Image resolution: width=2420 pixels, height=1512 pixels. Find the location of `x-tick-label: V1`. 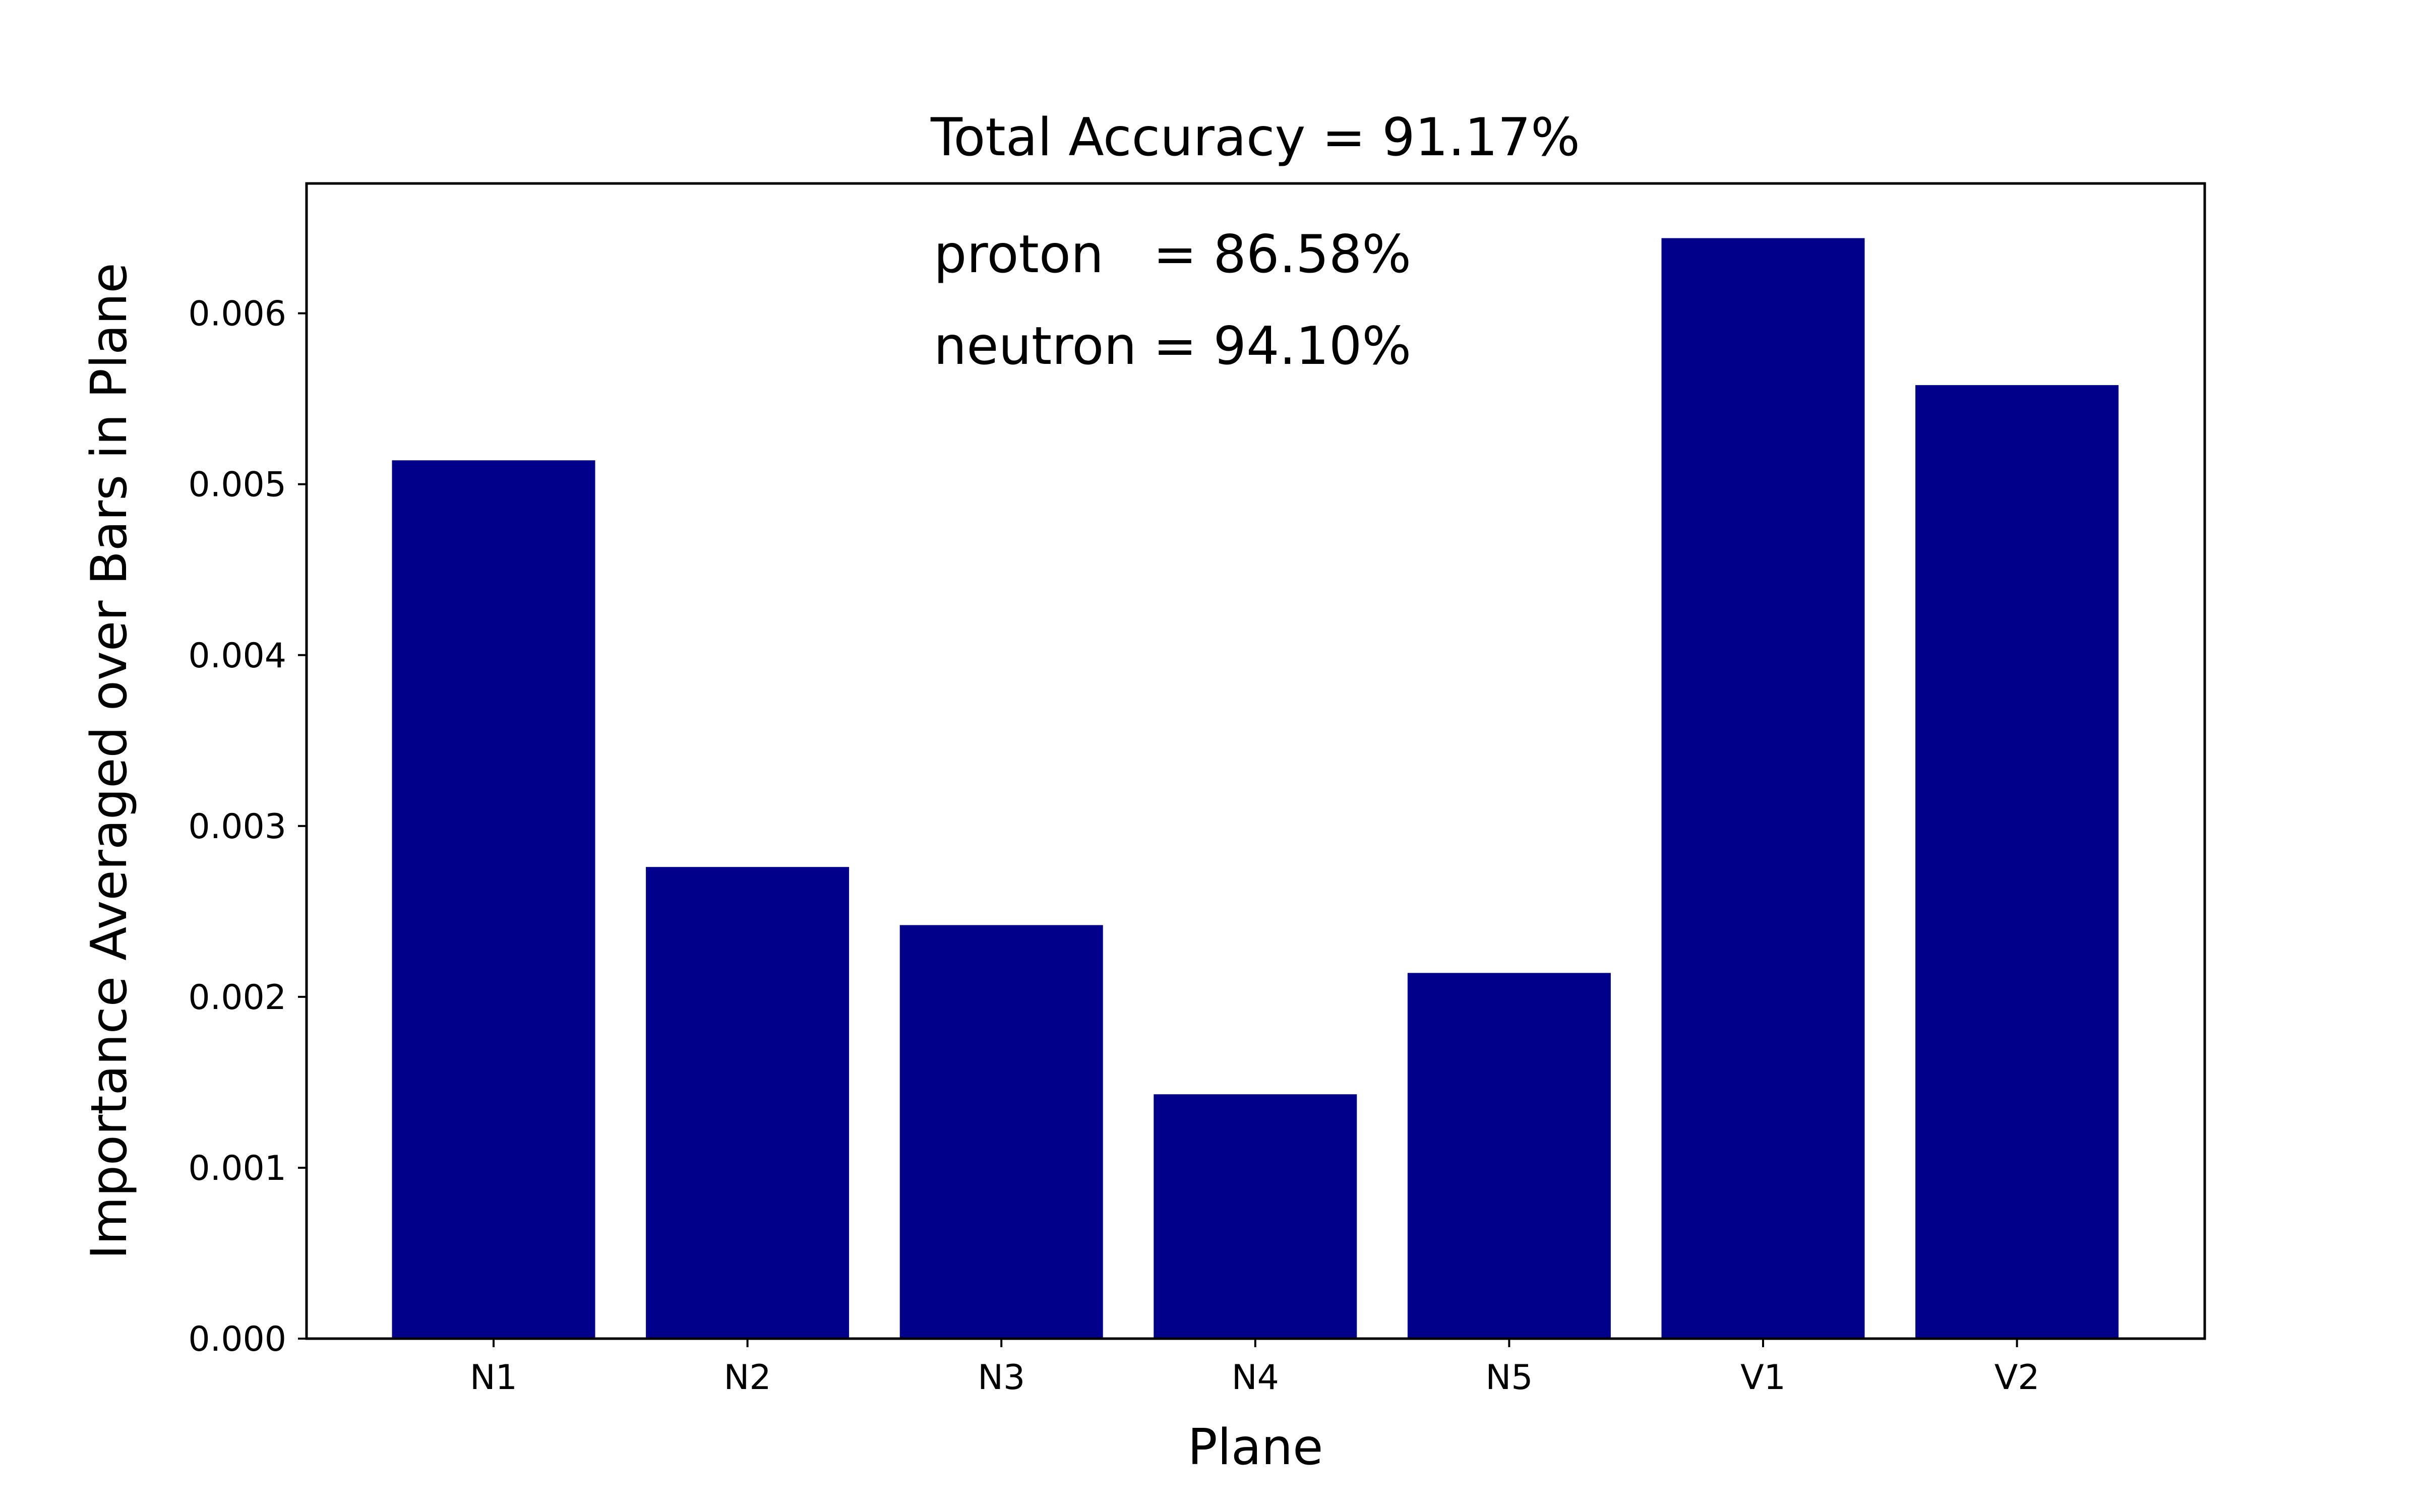

x-tick-label: V1 is located at coordinates (1763, 1378).